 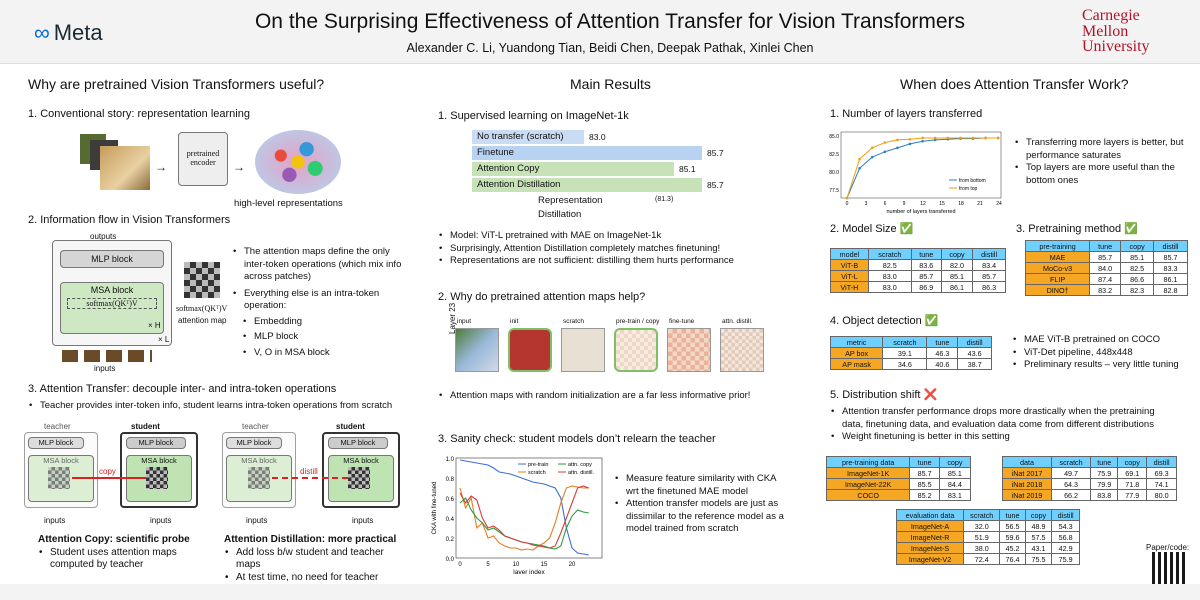 I want to click on inputs-label: inputs, so click(x=257, y=520).